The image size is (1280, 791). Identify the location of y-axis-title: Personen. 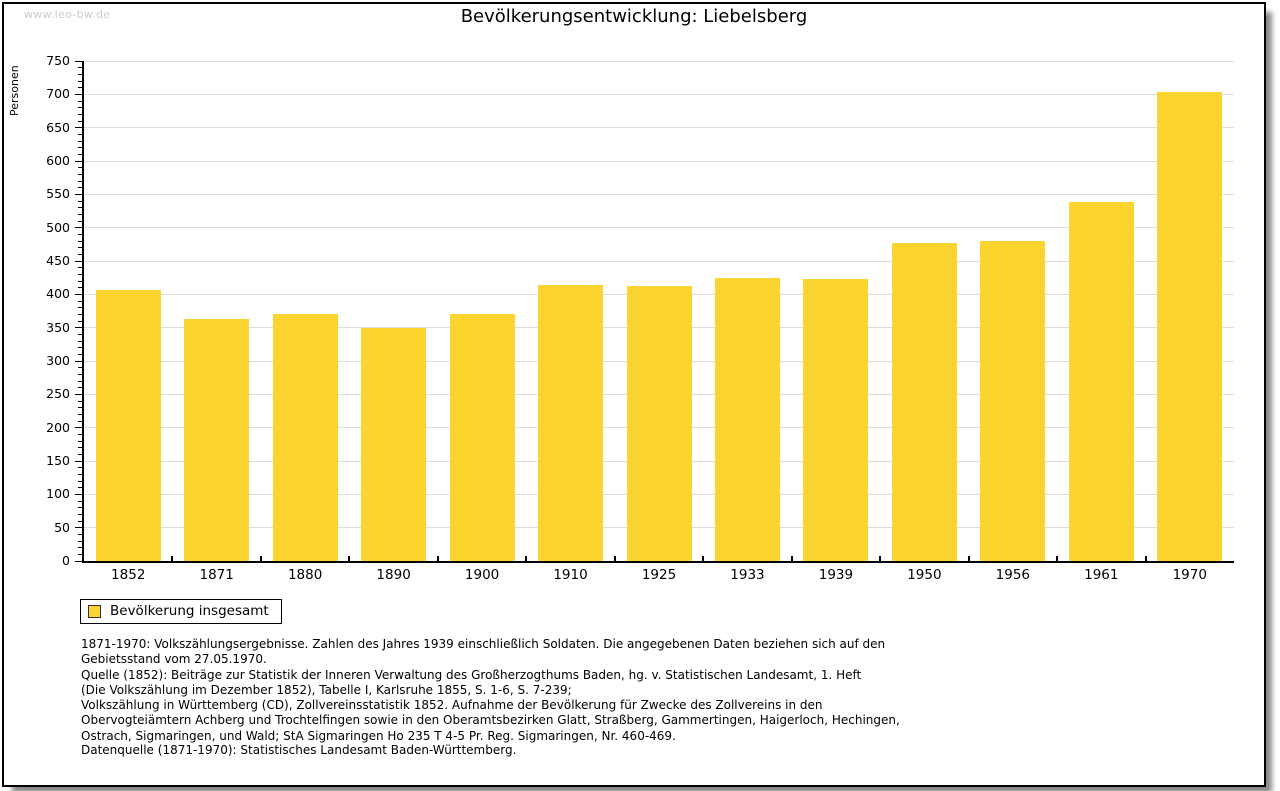
(14, 90).